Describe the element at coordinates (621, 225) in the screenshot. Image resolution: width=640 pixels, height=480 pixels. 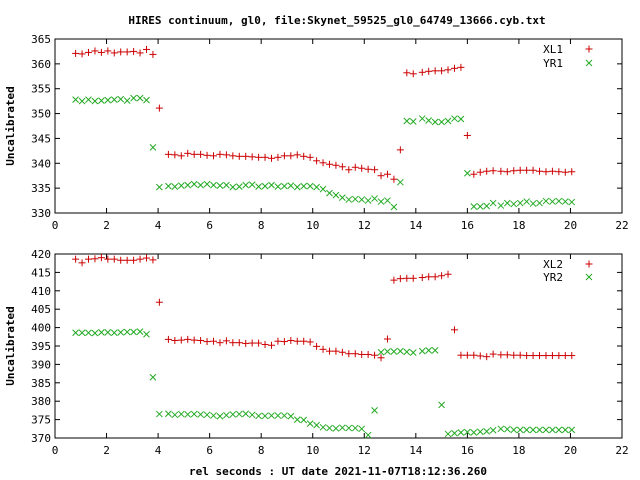
I see `x-tick-label: 22` at that location.